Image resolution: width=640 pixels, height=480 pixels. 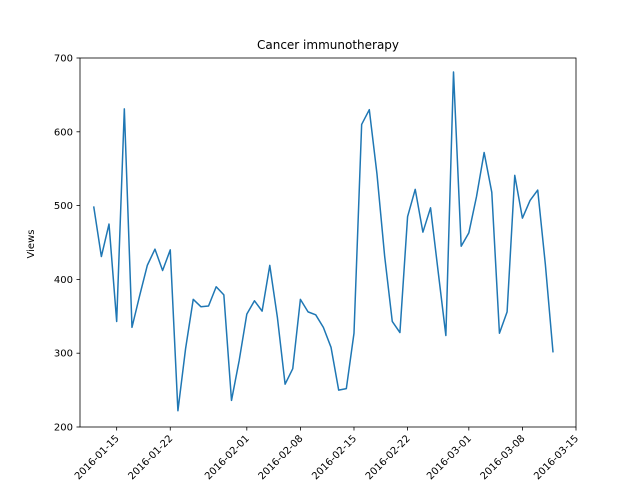 I want to click on y-tick-label: 500, so click(x=63, y=206).